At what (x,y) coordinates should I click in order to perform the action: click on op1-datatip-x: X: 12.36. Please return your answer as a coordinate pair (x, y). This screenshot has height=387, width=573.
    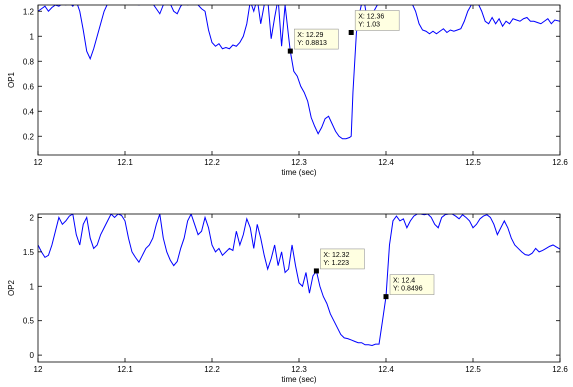
    Looking at the image, I should click on (371, 17).